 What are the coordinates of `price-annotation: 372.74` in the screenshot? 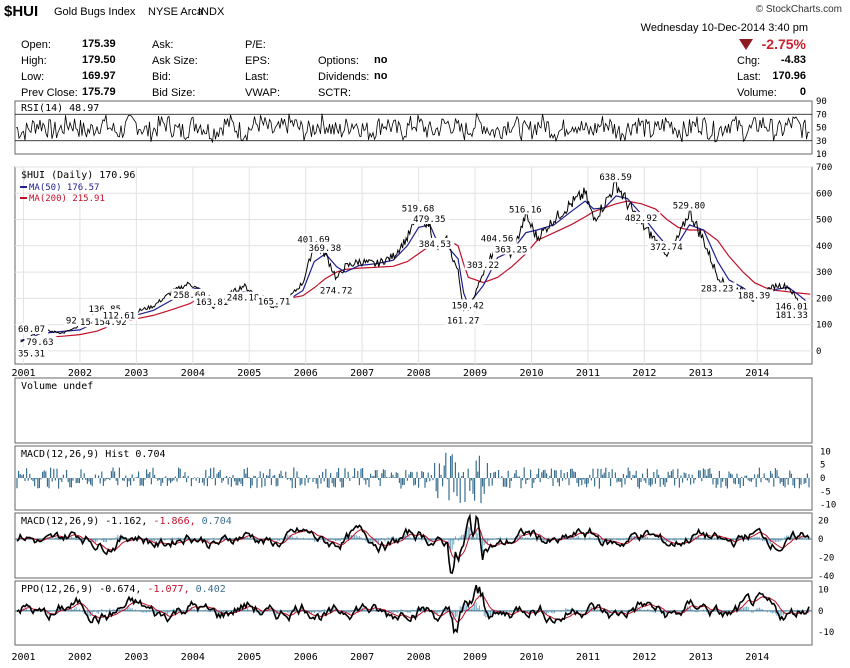 It's located at (666, 248).